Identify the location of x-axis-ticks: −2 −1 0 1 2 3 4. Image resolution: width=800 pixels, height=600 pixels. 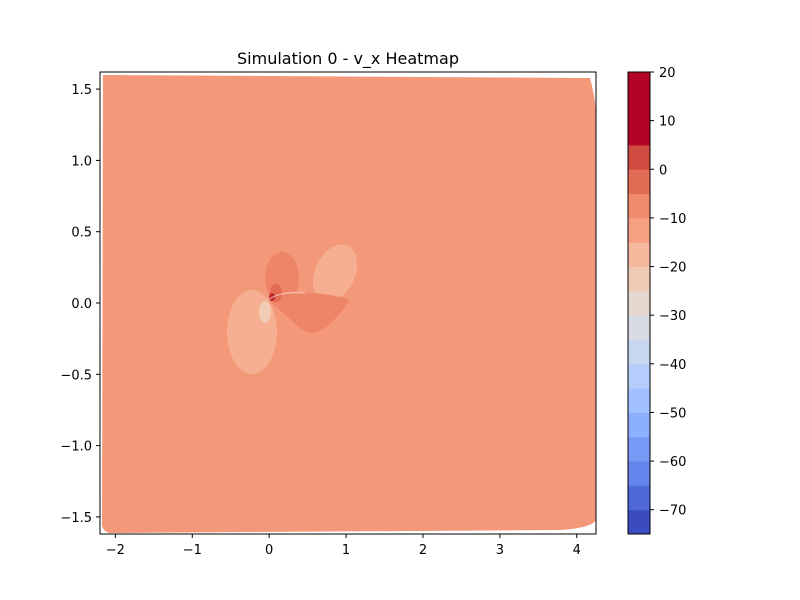
(343, 546).